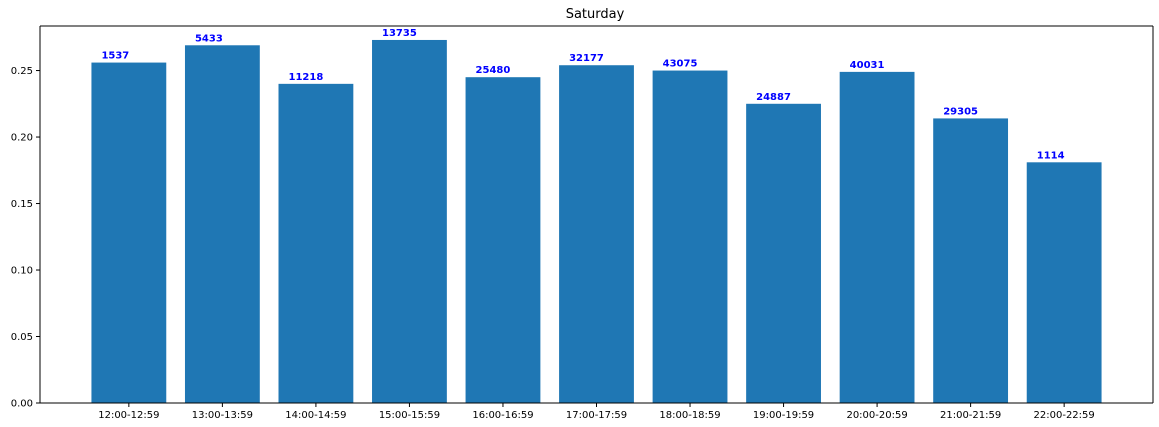  I want to click on y-tick-label: 0.20, so click(22, 138).